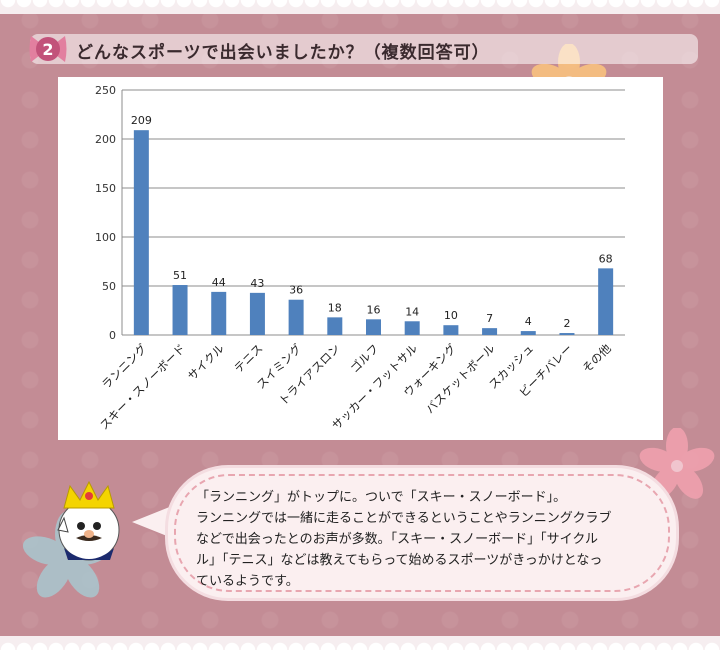 Image resolution: width=720 pixels, height=650 pixels. Describe the element at coordinates (460, 378) in the screenshot. I see `x-tick-label: バスケットボール` at that location.